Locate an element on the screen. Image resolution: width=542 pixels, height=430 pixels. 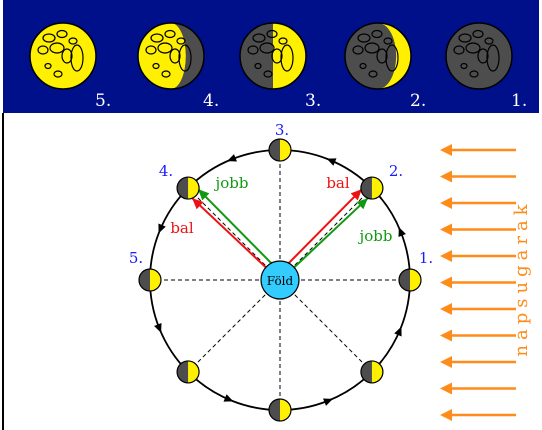
sunlight-label: napsugarak is located at coordinates (521, 277).